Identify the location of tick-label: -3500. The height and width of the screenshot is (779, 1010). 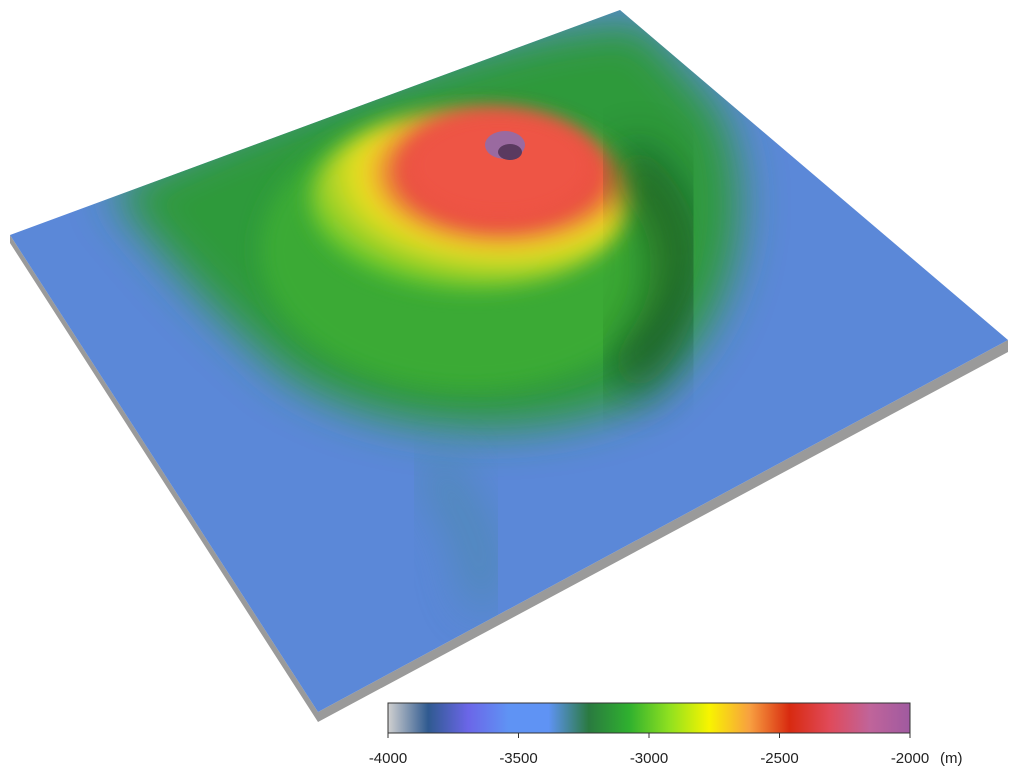
(518, 758).